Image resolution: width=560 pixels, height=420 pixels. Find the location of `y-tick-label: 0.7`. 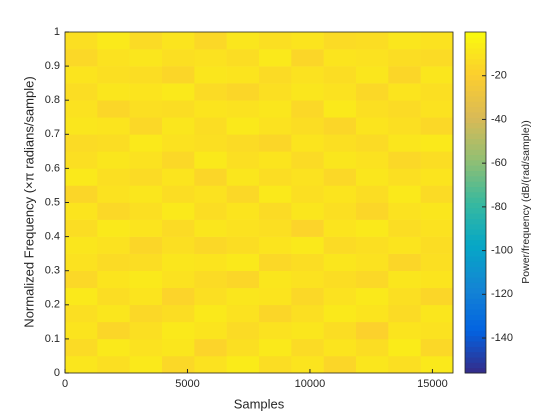

y-tick-label: 0.7 is located at coordinates (52, 134).